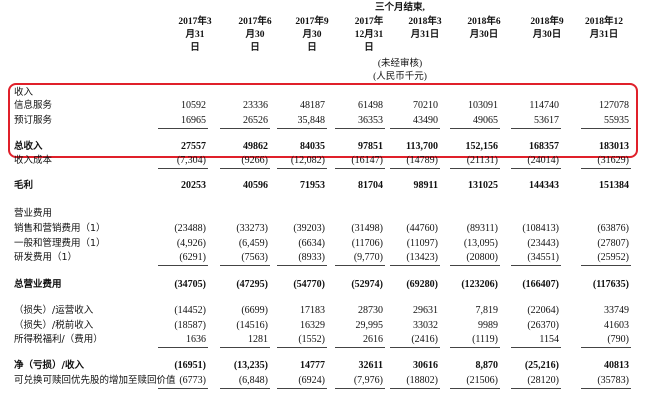  What do you see at coordinates (193, 120) in the screenshot?
I see `cell-value: 16965` at bounding box center [193, 120].